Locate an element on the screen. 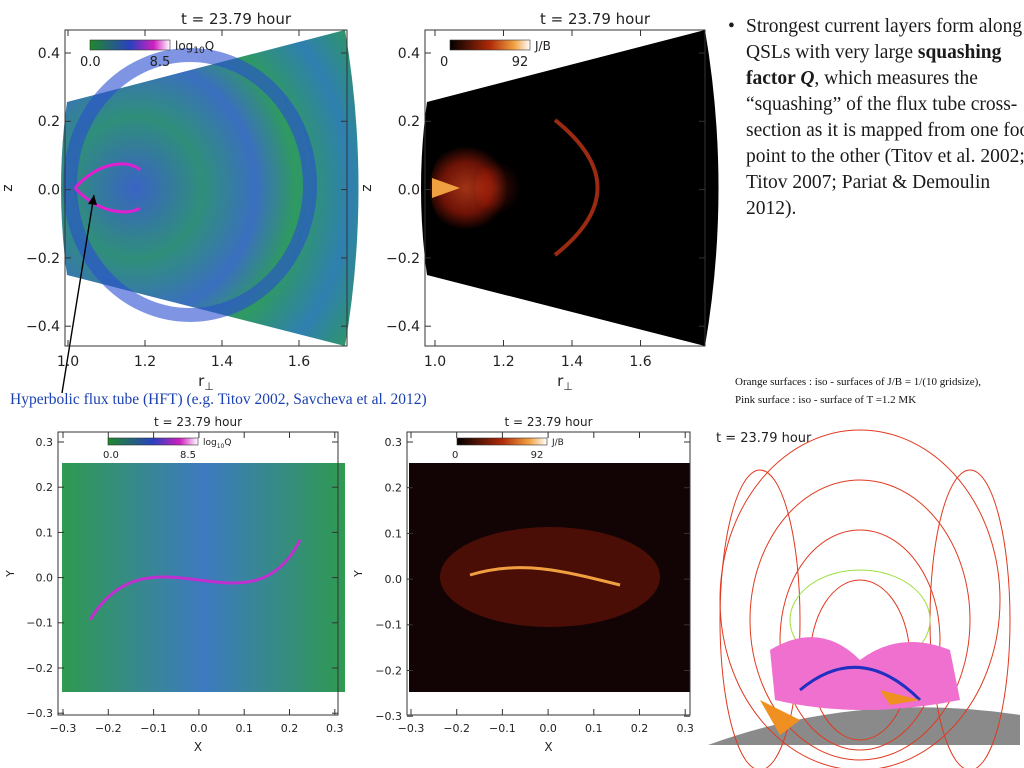  colorbar-label: log10Q is located at coordinates (217, 444).